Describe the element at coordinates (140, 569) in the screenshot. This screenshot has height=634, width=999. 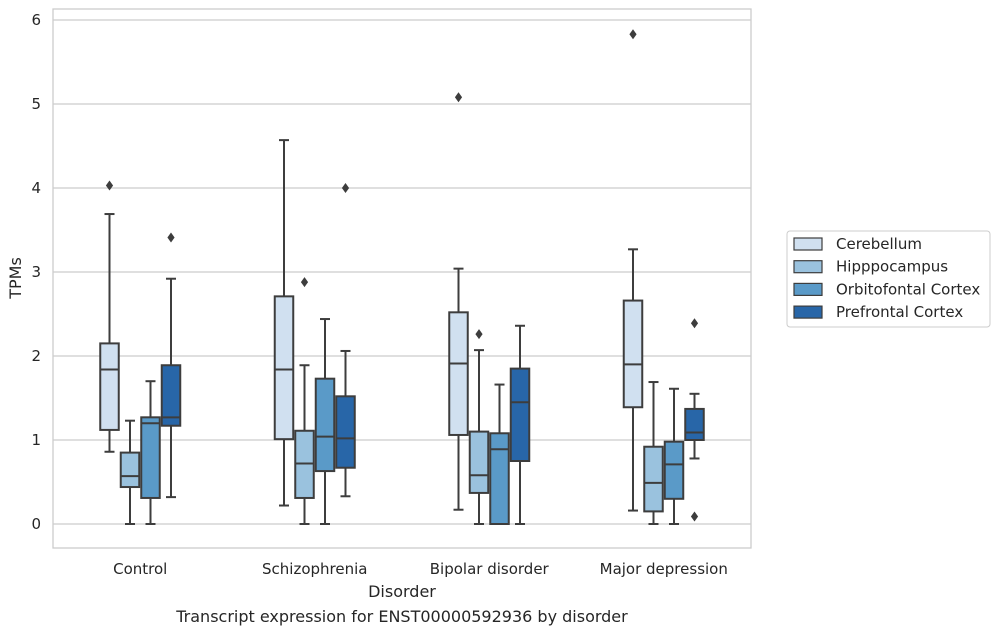
I see `x-tick-label: Control` at that location.